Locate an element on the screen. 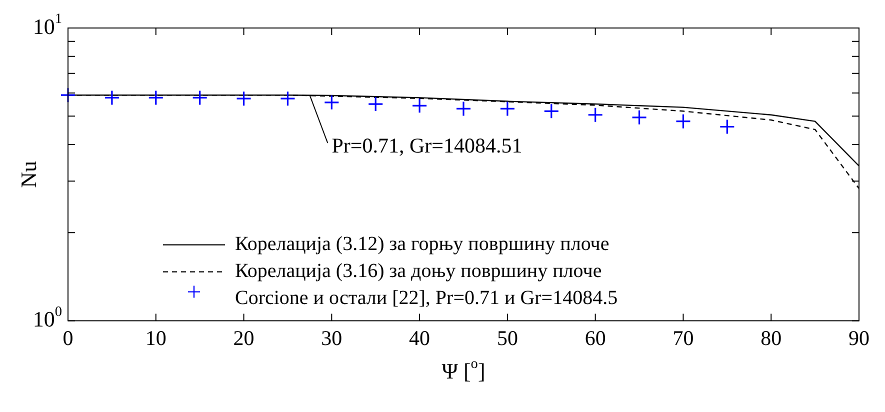 This screenshot has height=412, width=885. x-tick-label: 20 is located at coordinates (243, 338).